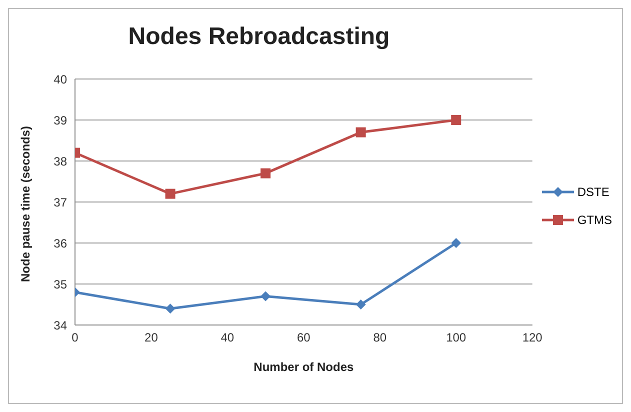  Describe the element at coordinates (532, 337) in the screenshot. I see `x-tick-label: 120` at that location.